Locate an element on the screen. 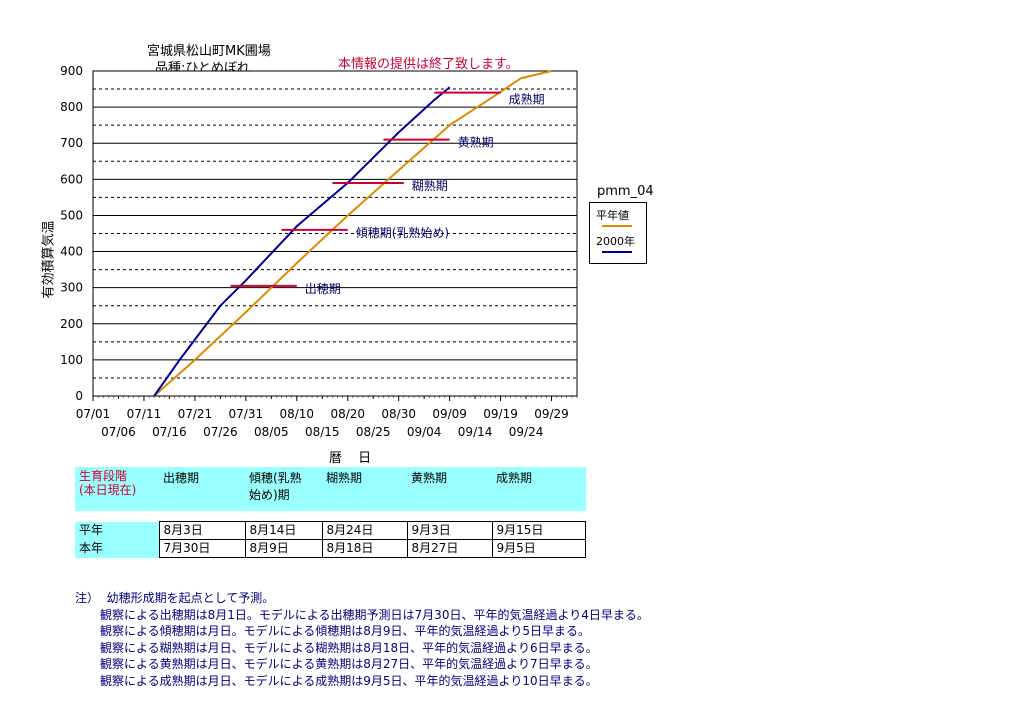 The height and width of the screenshot is (724, 1024). x-tick-label: 07/11 is located at coordinates (144, 414).